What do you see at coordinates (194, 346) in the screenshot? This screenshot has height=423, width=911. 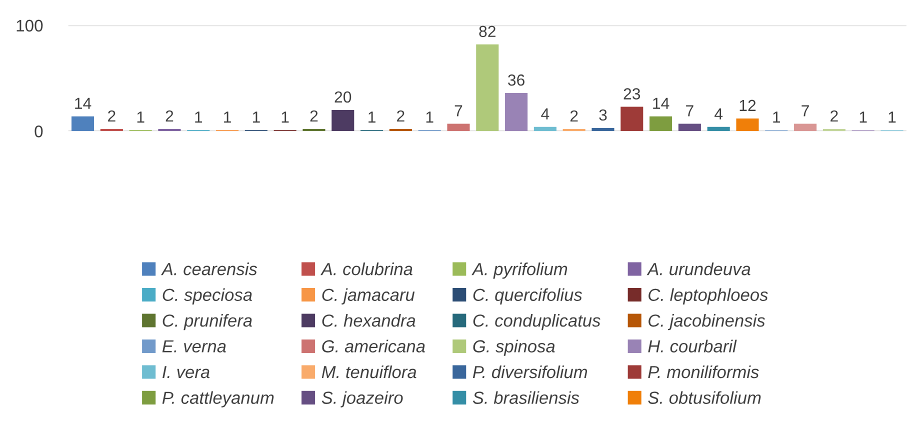 I see `legend-label: E. verna` at bounding box center [194, 346].